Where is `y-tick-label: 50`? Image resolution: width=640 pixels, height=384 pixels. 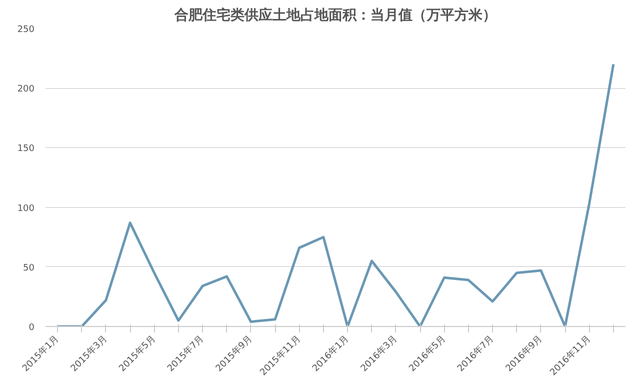 y-tick-label: 50 is located at coordinates (29, 268).